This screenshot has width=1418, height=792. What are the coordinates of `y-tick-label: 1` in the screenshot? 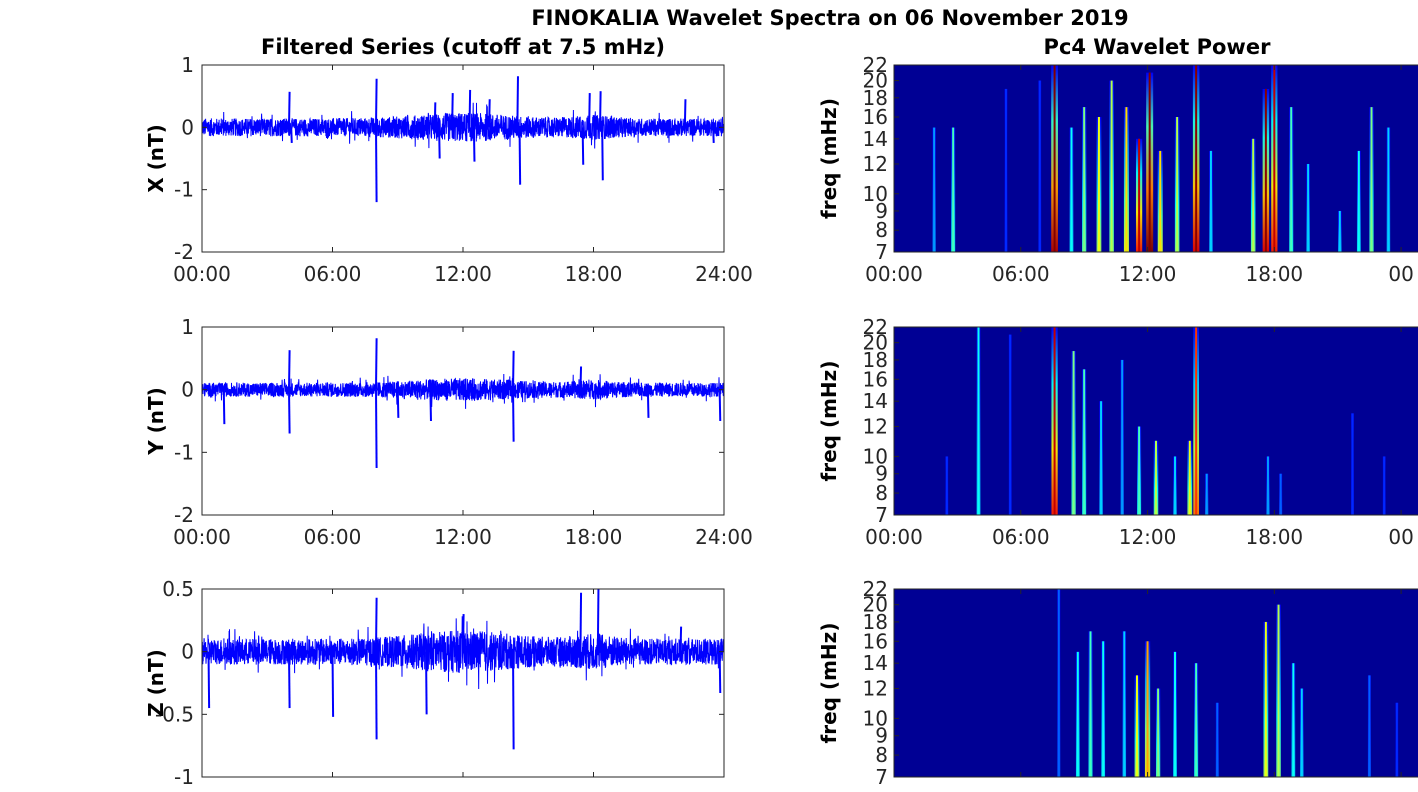 It's located at (187, 65).